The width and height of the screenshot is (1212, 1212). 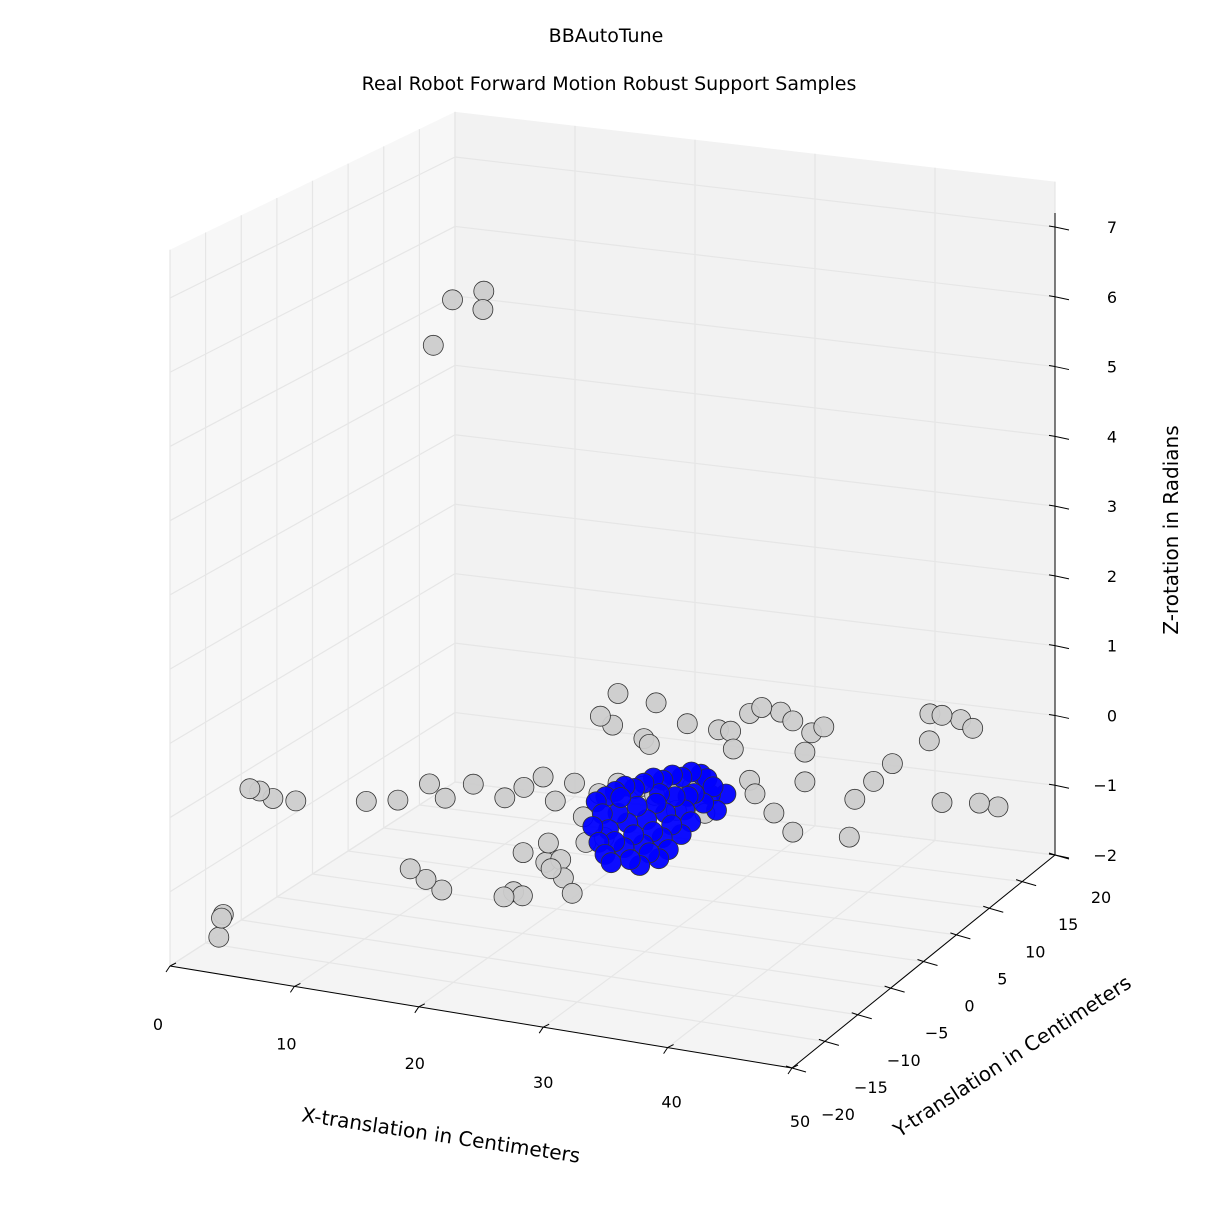 I want to click on z-tick-label: −1, so click(x=1105, y=785).